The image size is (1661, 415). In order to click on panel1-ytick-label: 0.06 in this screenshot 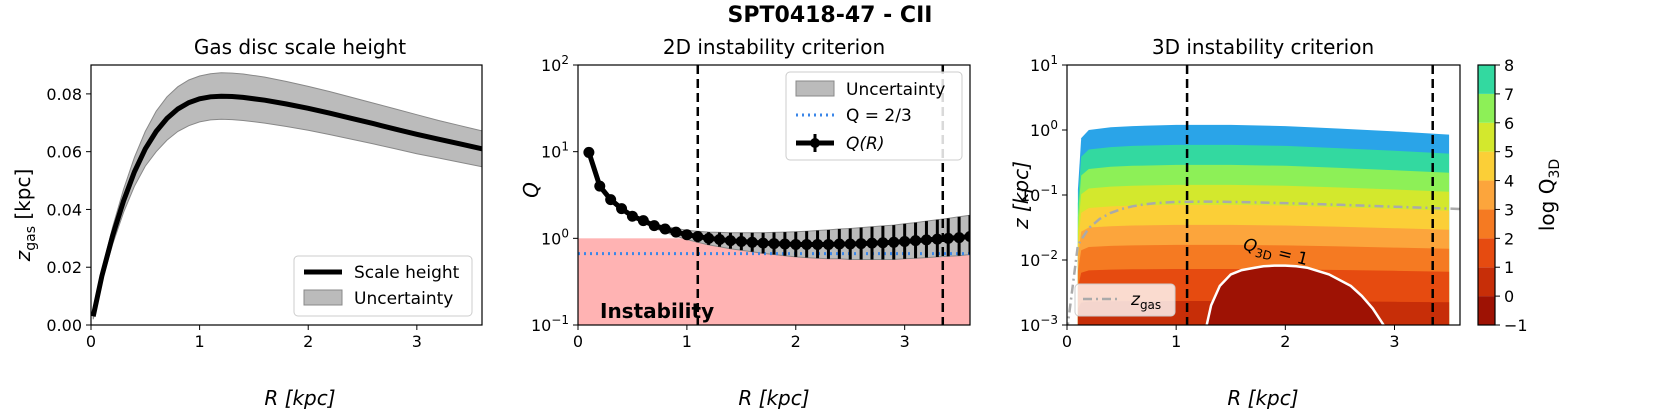, I will do `click(64, 152)`.